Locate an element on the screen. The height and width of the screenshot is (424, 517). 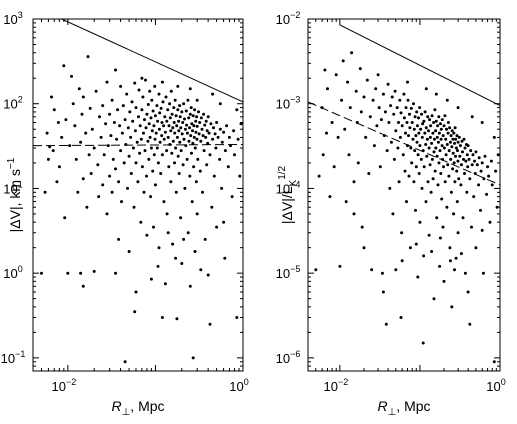
dashed-reference-line is located at coordinates (138, 145).